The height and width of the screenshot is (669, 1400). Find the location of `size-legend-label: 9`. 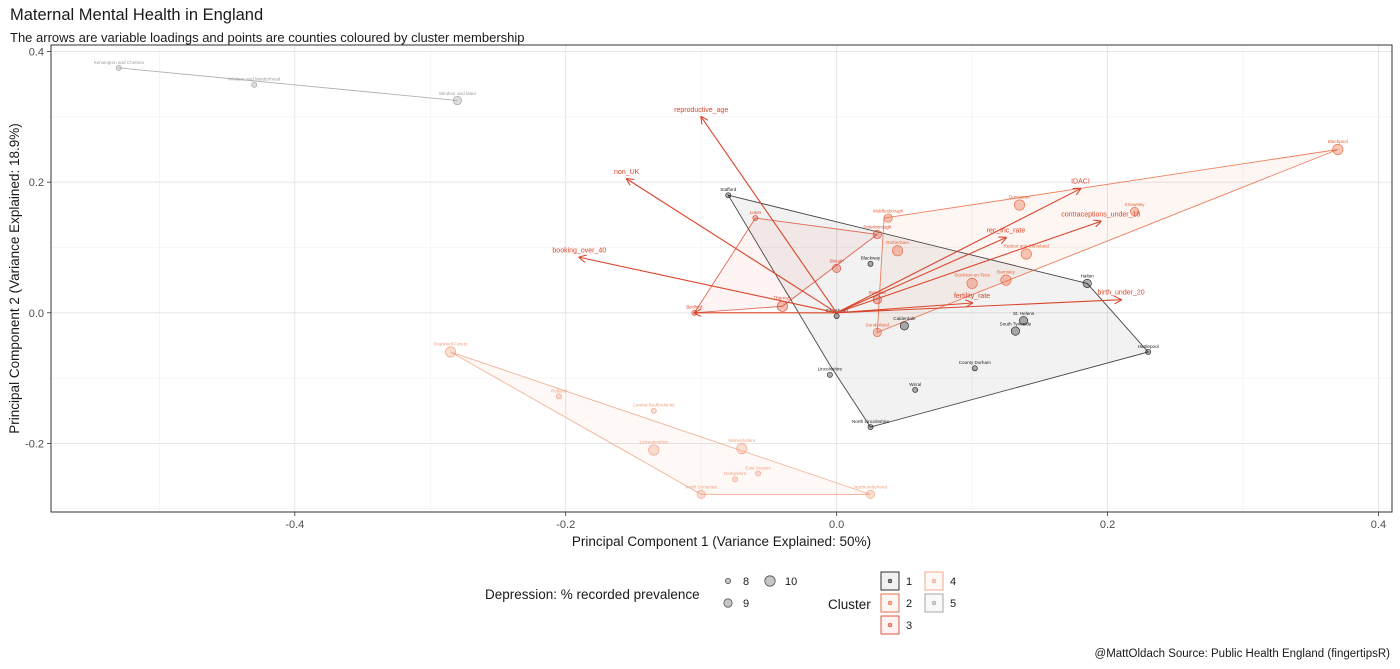

size-legend-label: 9 is located at coordinates (746, 604).